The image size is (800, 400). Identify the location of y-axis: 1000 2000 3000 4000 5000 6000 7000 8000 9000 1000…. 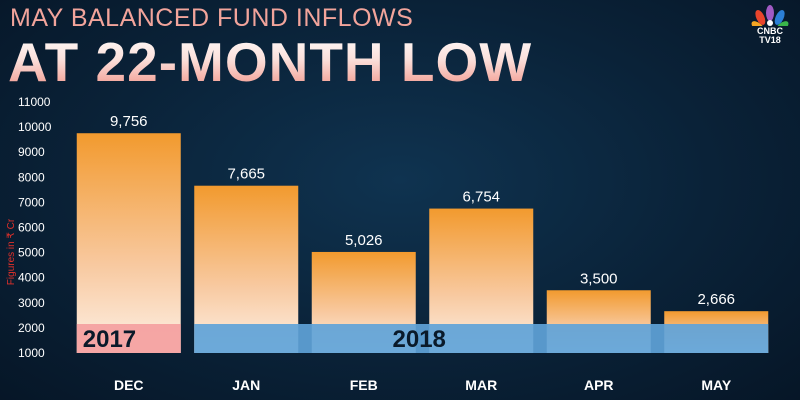
(35, 227).